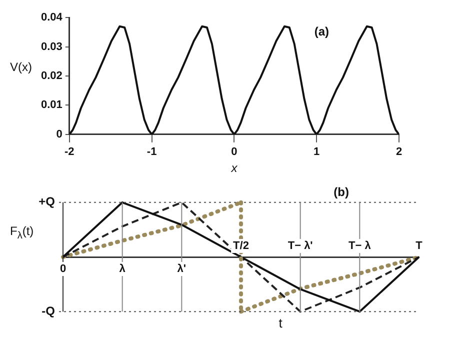 This screenshot has width=457, height=339. I want to click on x-tick-label: T, so click(419, 246).